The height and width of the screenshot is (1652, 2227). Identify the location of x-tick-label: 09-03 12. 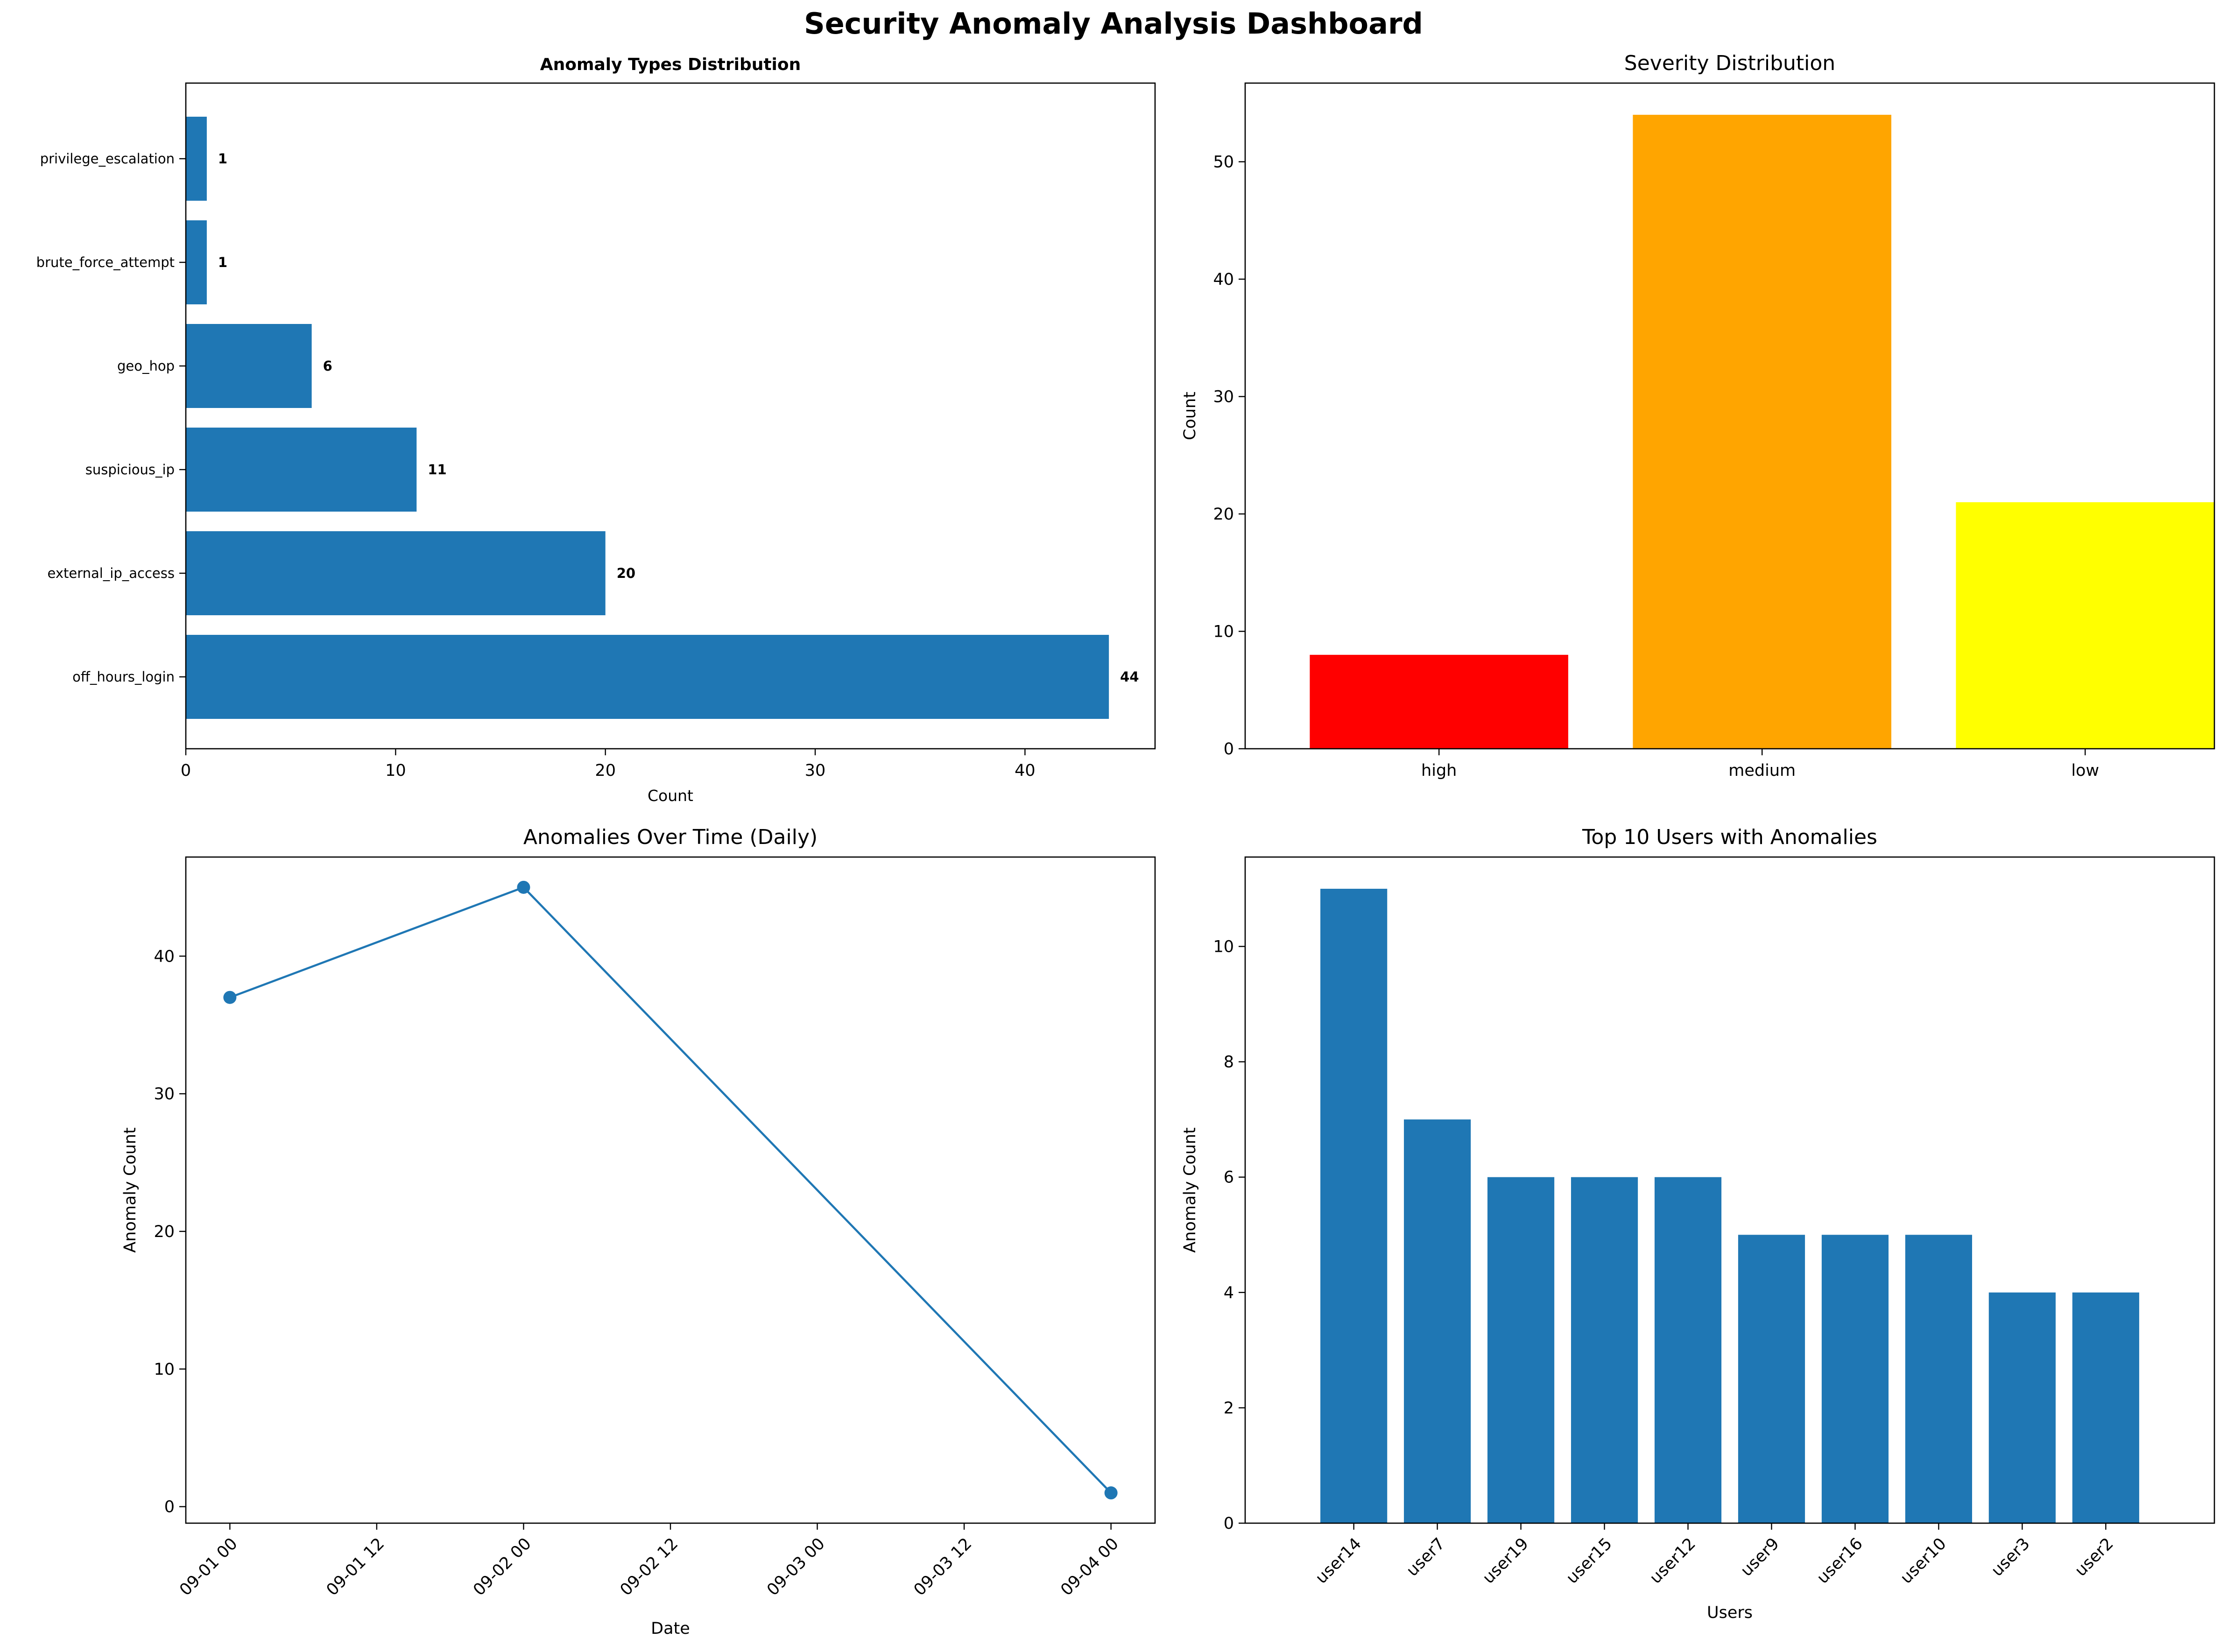
(943, 1567).